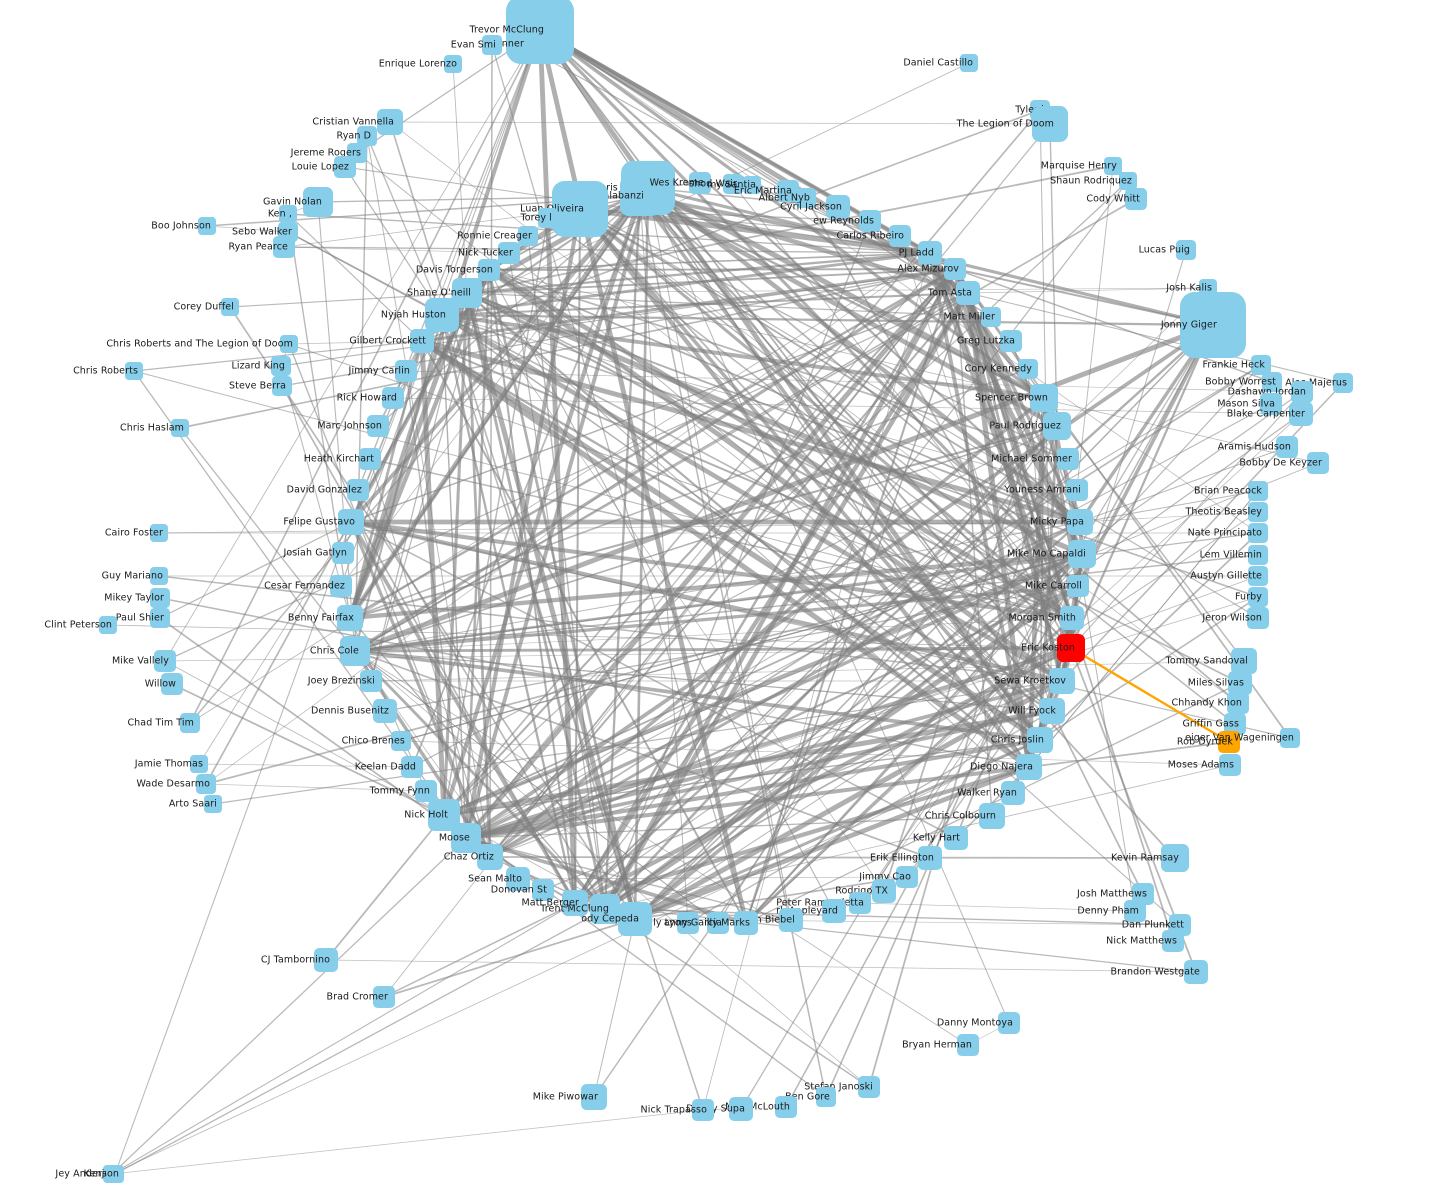 The height and width of the screenshot is (1200, 1440). I want to click on graph-node-joey-brezinski, so click(371, 681).